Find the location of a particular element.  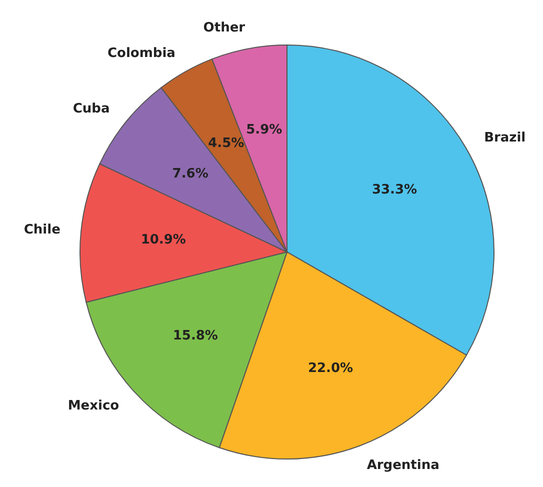

slice-label: Cuba is located at coordinates (91, 109).